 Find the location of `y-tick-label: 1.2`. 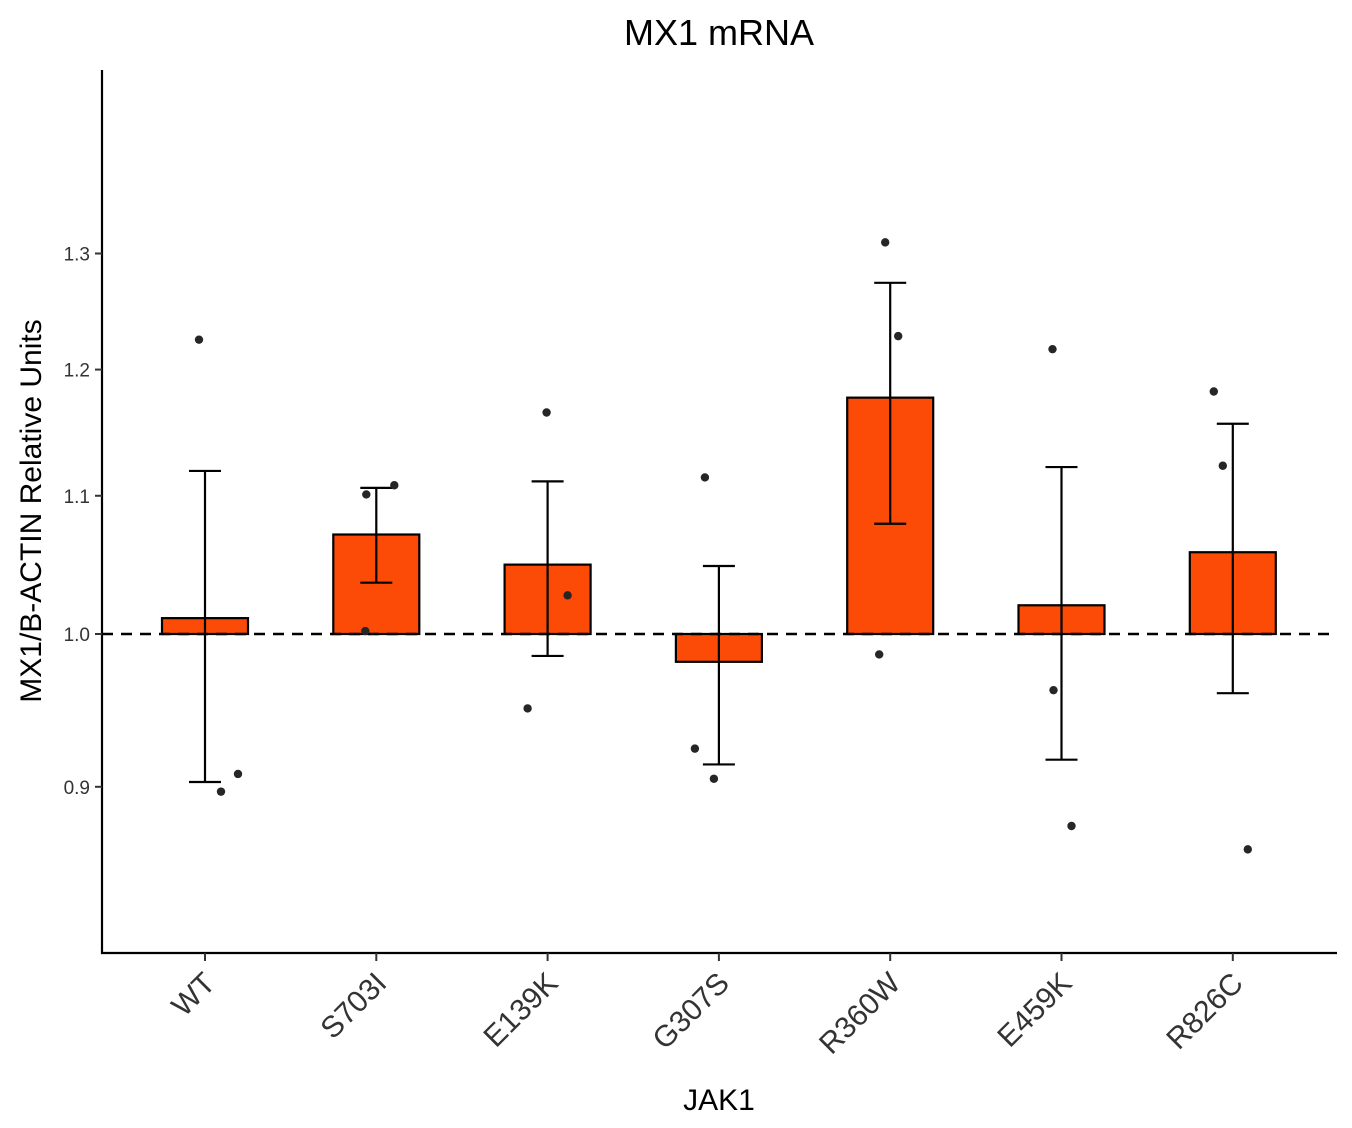

y-tick-label: 1.2 is located at coordinates (77, 371).